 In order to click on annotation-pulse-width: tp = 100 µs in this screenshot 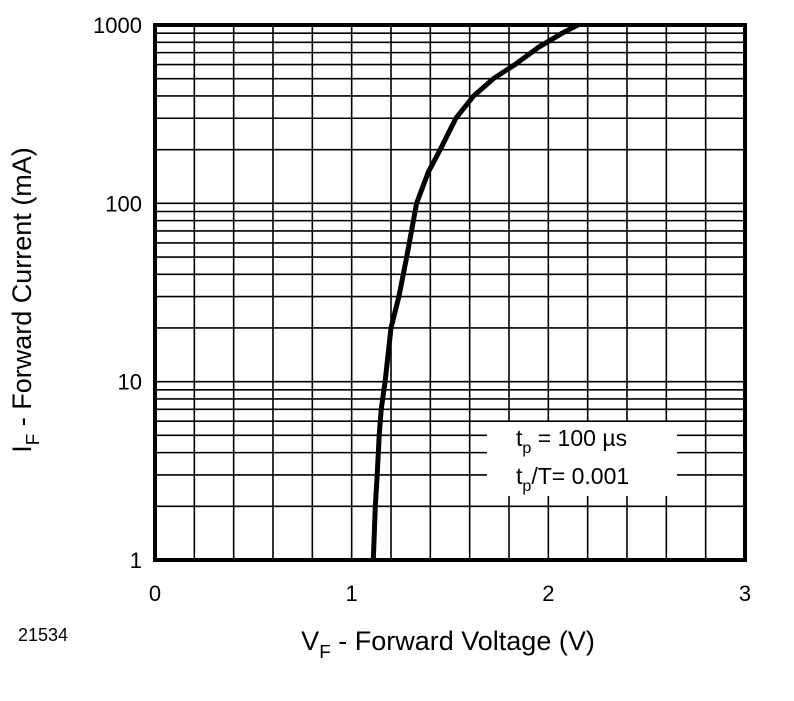, I will do `click(571, 441)`.